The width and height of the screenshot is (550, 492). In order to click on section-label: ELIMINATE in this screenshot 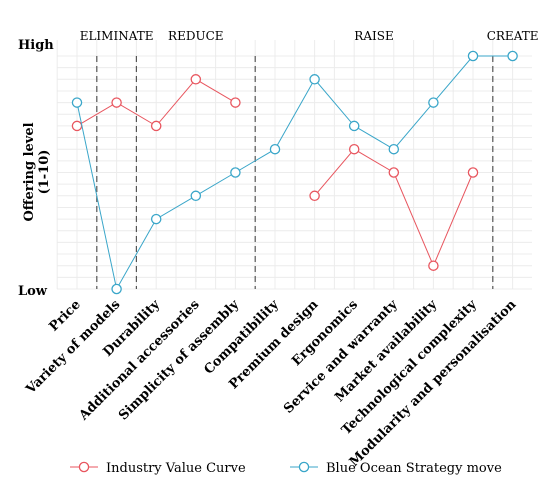, I will do `click(117, 36)`.